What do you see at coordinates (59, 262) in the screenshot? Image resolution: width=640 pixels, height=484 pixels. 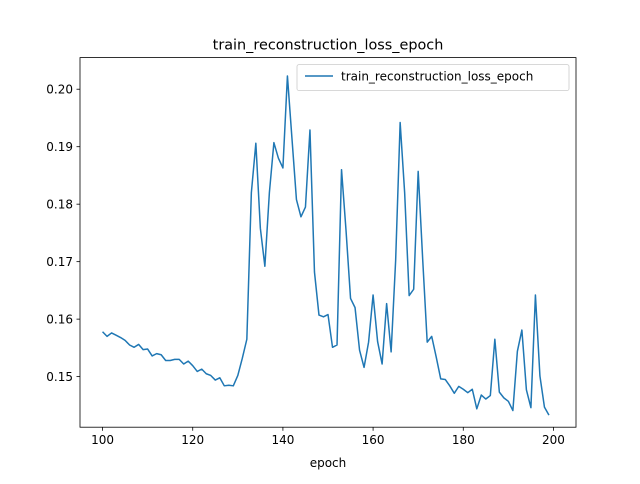 I see `y-tick-label: 0.17` at bounding box center [59, 262].